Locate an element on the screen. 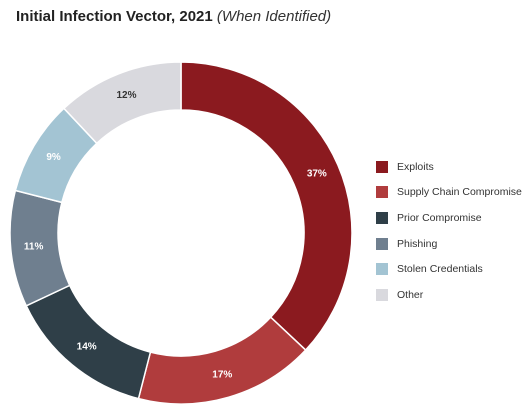 This screenshot has height=415, width=531. legend-swatch-phishing is located at coordinates (382, 243).